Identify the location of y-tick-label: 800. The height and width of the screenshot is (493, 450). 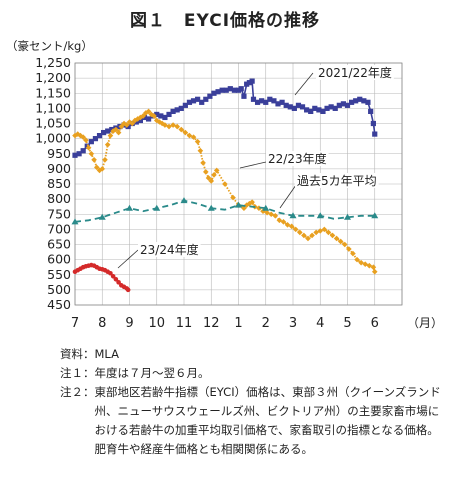
(59, 198).